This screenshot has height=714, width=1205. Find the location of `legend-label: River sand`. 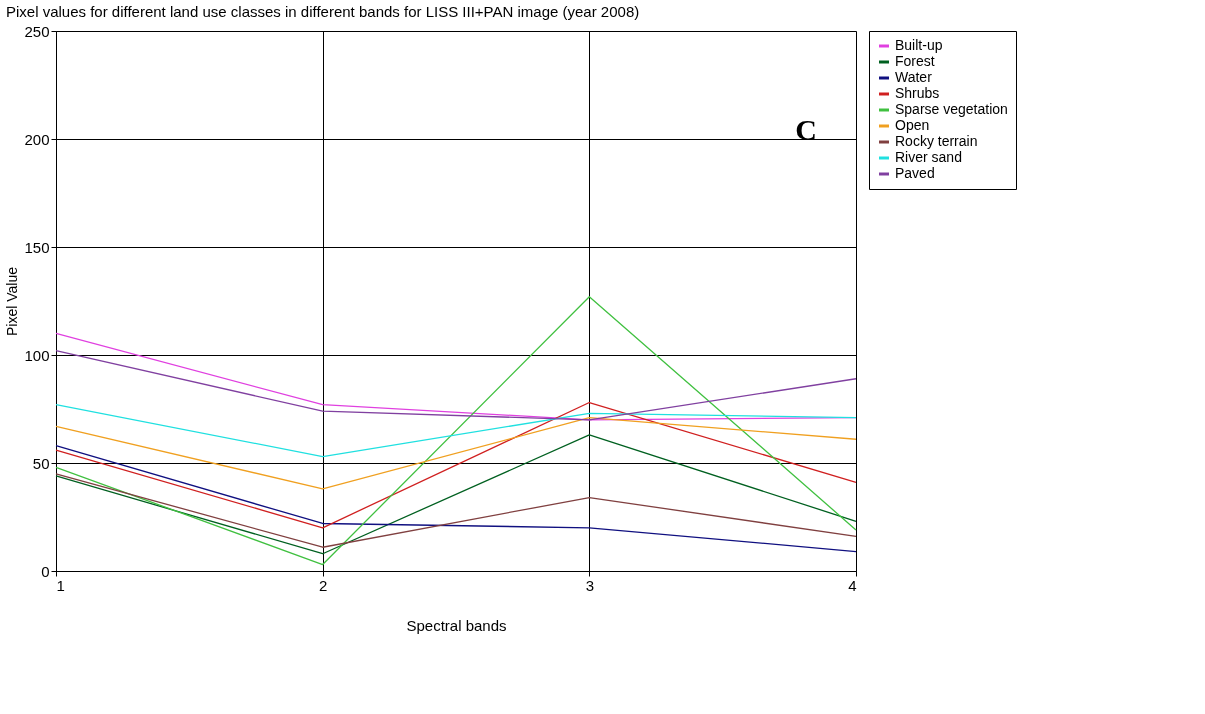

legend-label: River sand is located at coordinates (928, 157).